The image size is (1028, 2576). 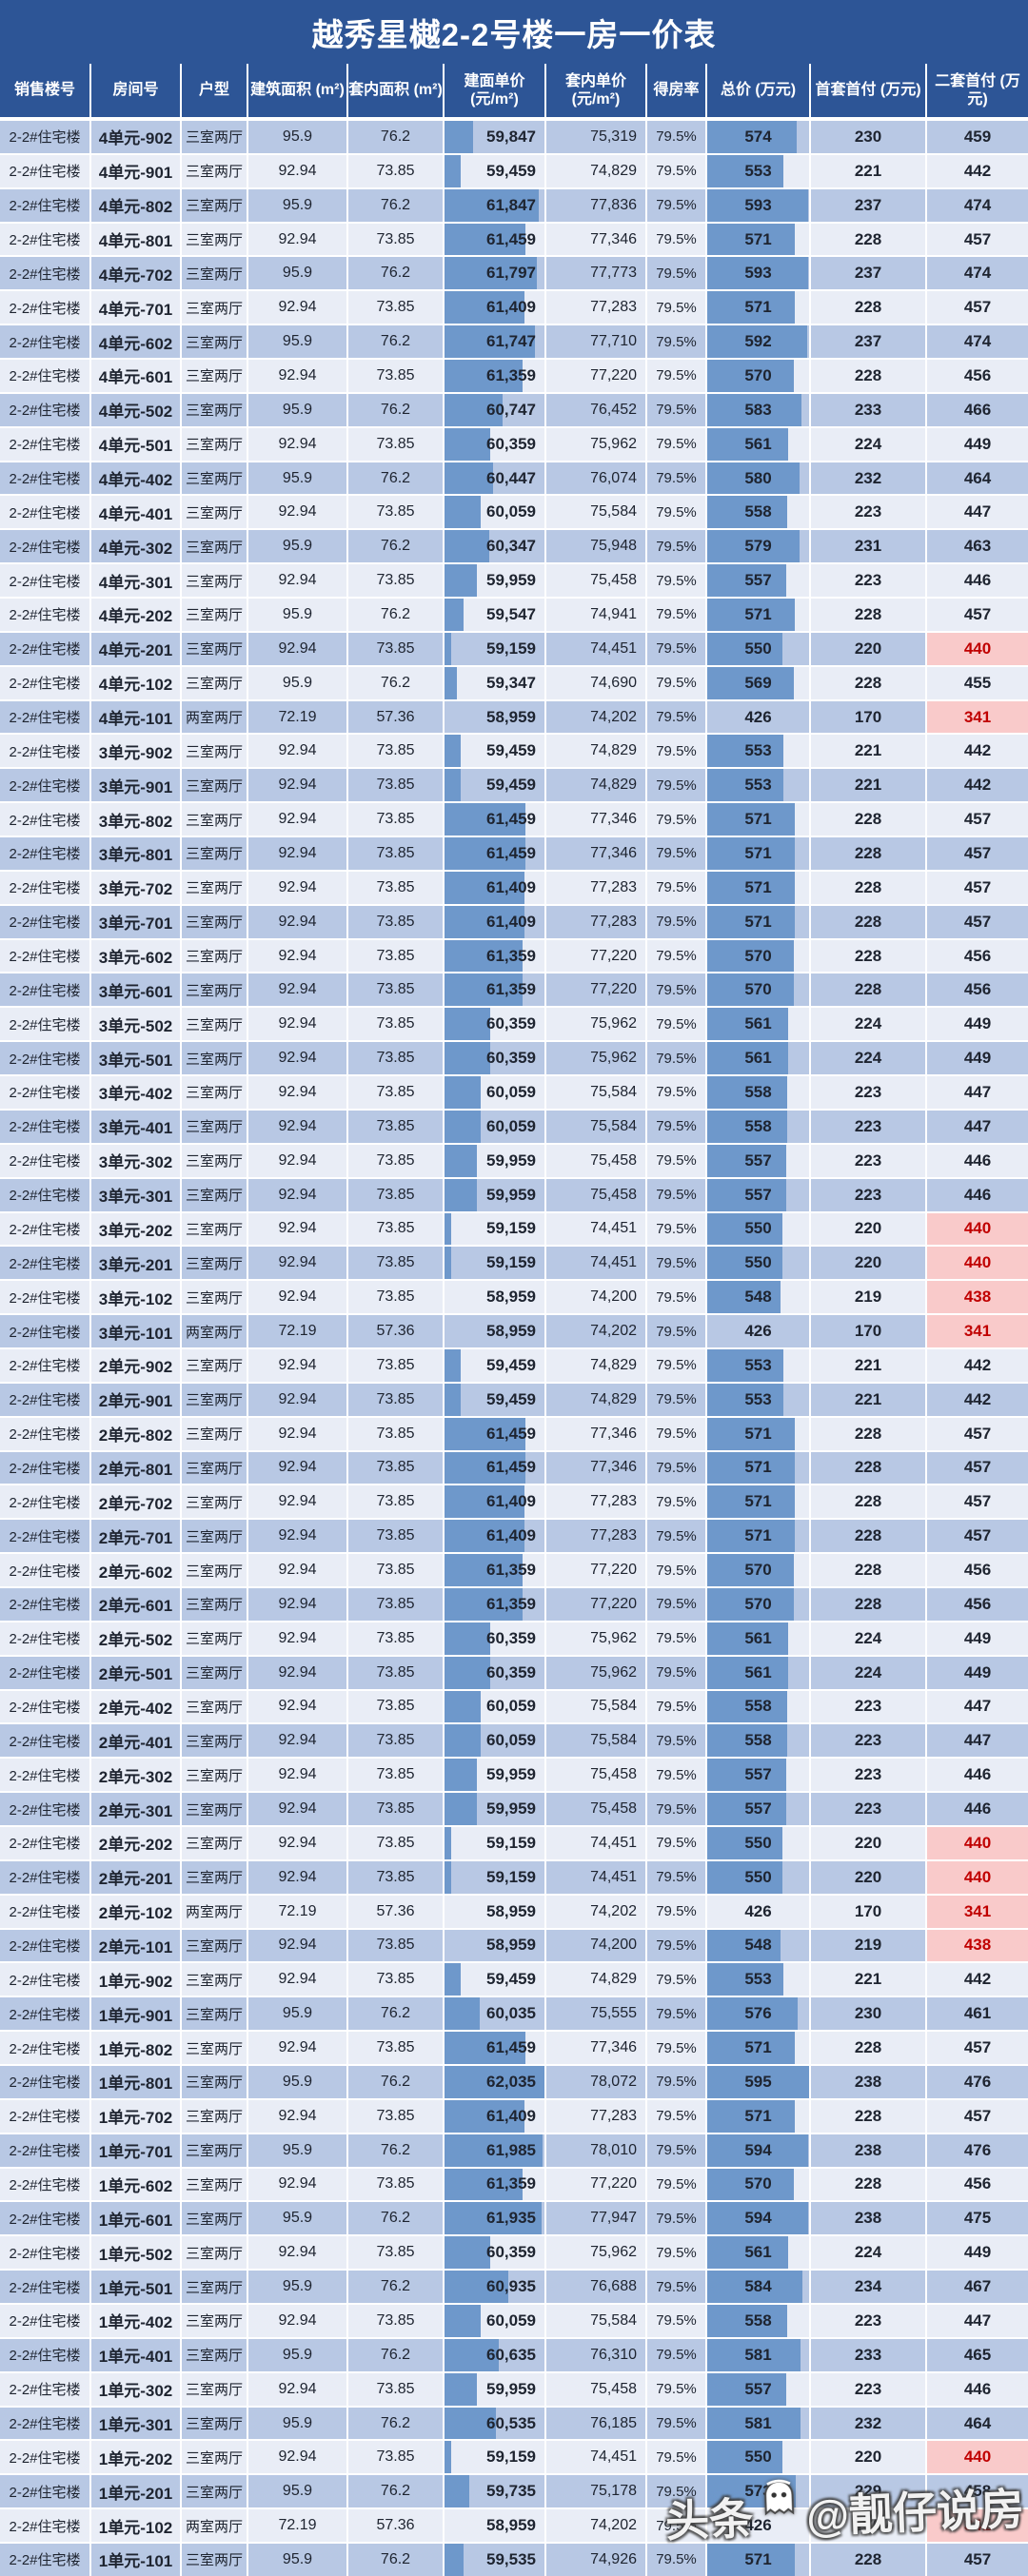 What do you see at coordinates (757, 2525) in the screenshot?
I see `cell-total: 426` at bounding box center [757, 2525].